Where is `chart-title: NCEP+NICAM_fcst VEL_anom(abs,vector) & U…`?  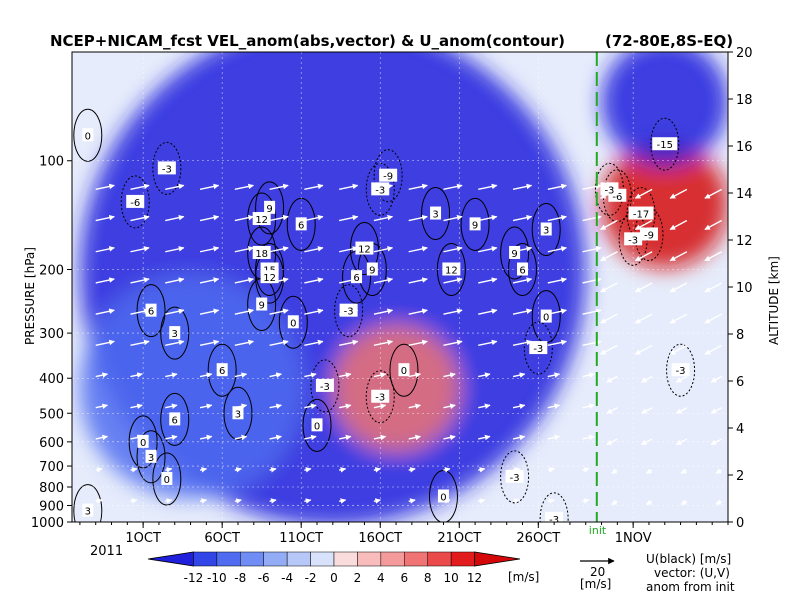
chart-title: NCEP+NICAM_fcst VEL_anom(abs,vector) & U… is located at coordinates (307, 41).